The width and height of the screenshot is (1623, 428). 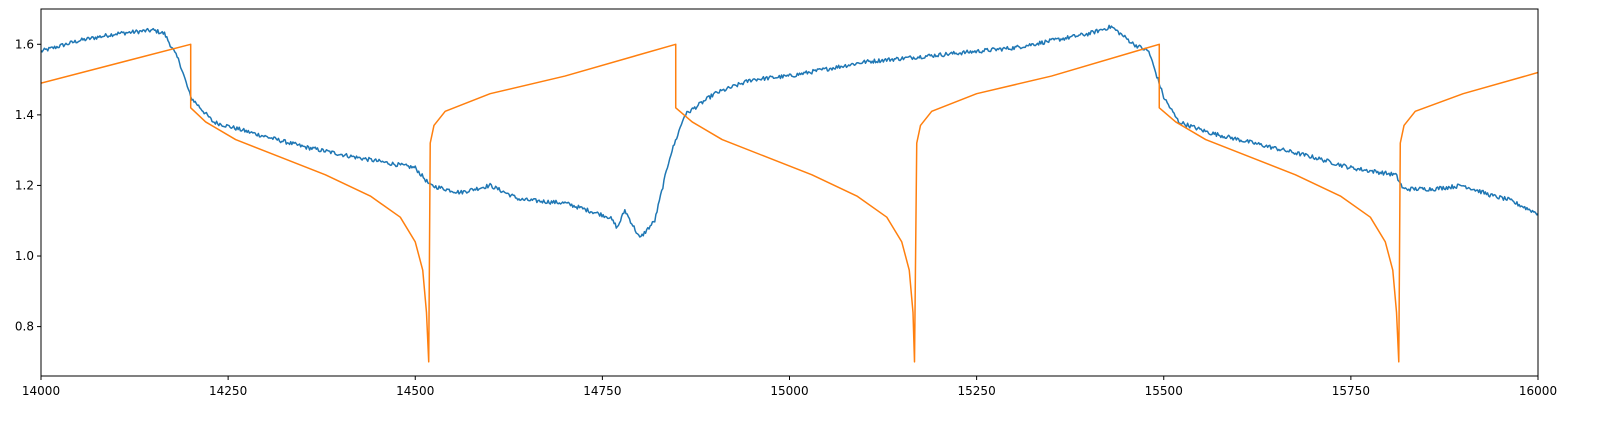 What do you see at coordinates (24, 115) in the screenshot?
I see `y-tick-label: 1.4` at bounding box center [24, 115].